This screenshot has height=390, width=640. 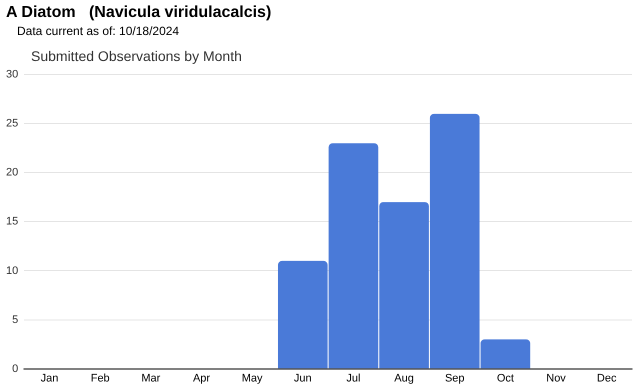 I want to click on x-tick-label: Aug, so click(x=404, y=378).